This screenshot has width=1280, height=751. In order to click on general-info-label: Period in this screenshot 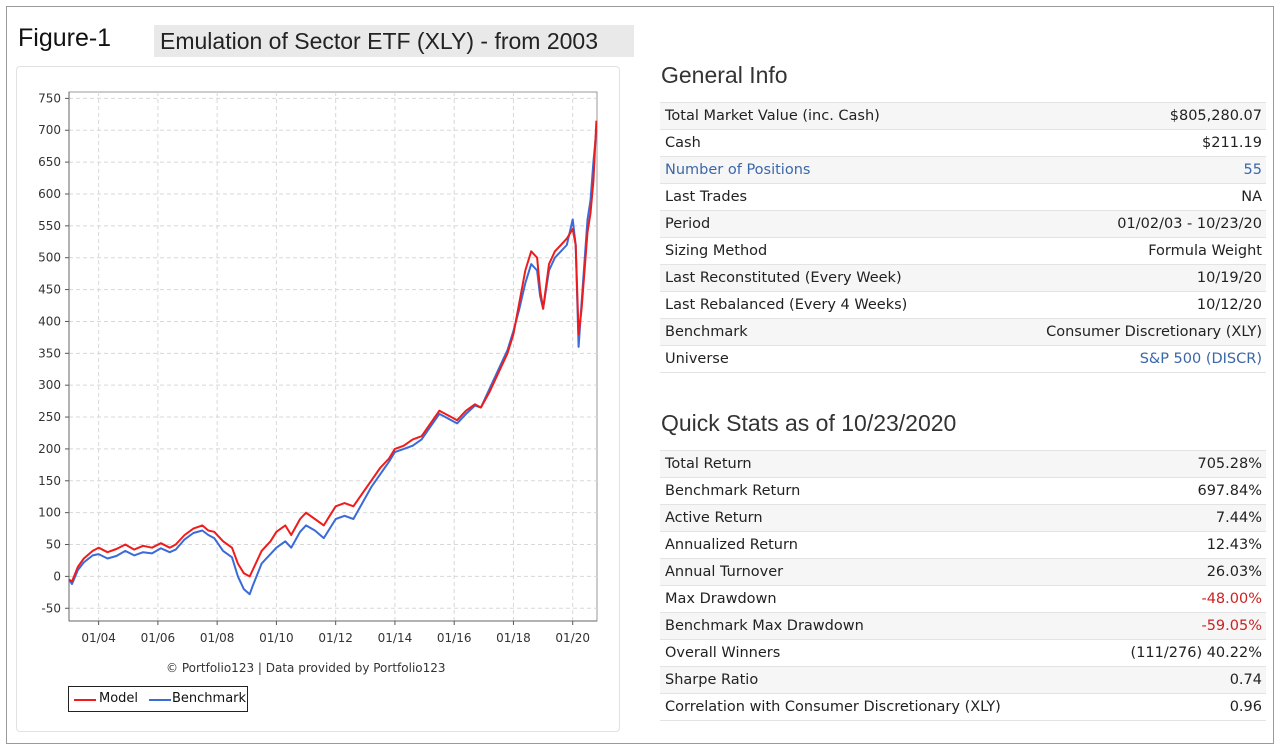, I will do `click(820, 224)`.